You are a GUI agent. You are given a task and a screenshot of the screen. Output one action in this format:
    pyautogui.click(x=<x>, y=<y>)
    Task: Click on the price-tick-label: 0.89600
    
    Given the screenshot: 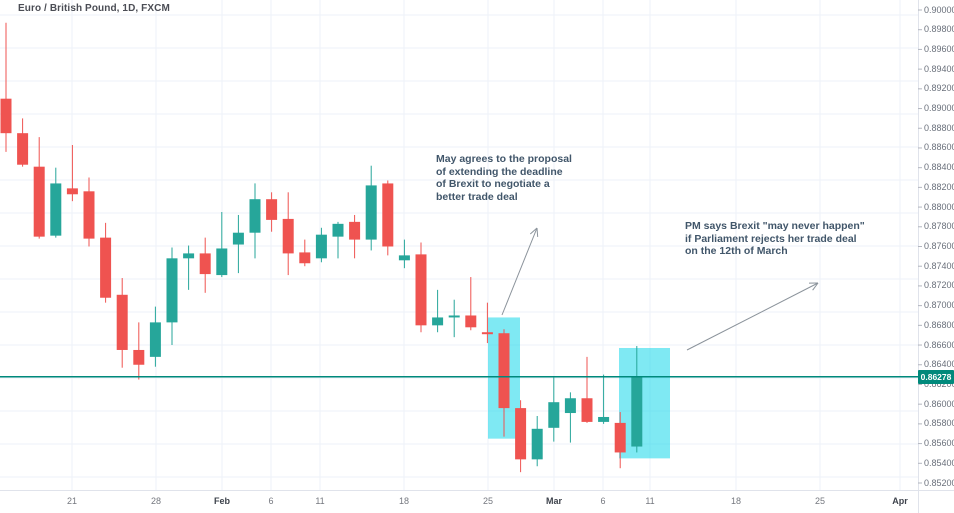 What is the action you would take?
    pyautogui.click(x=939, y=48)
    